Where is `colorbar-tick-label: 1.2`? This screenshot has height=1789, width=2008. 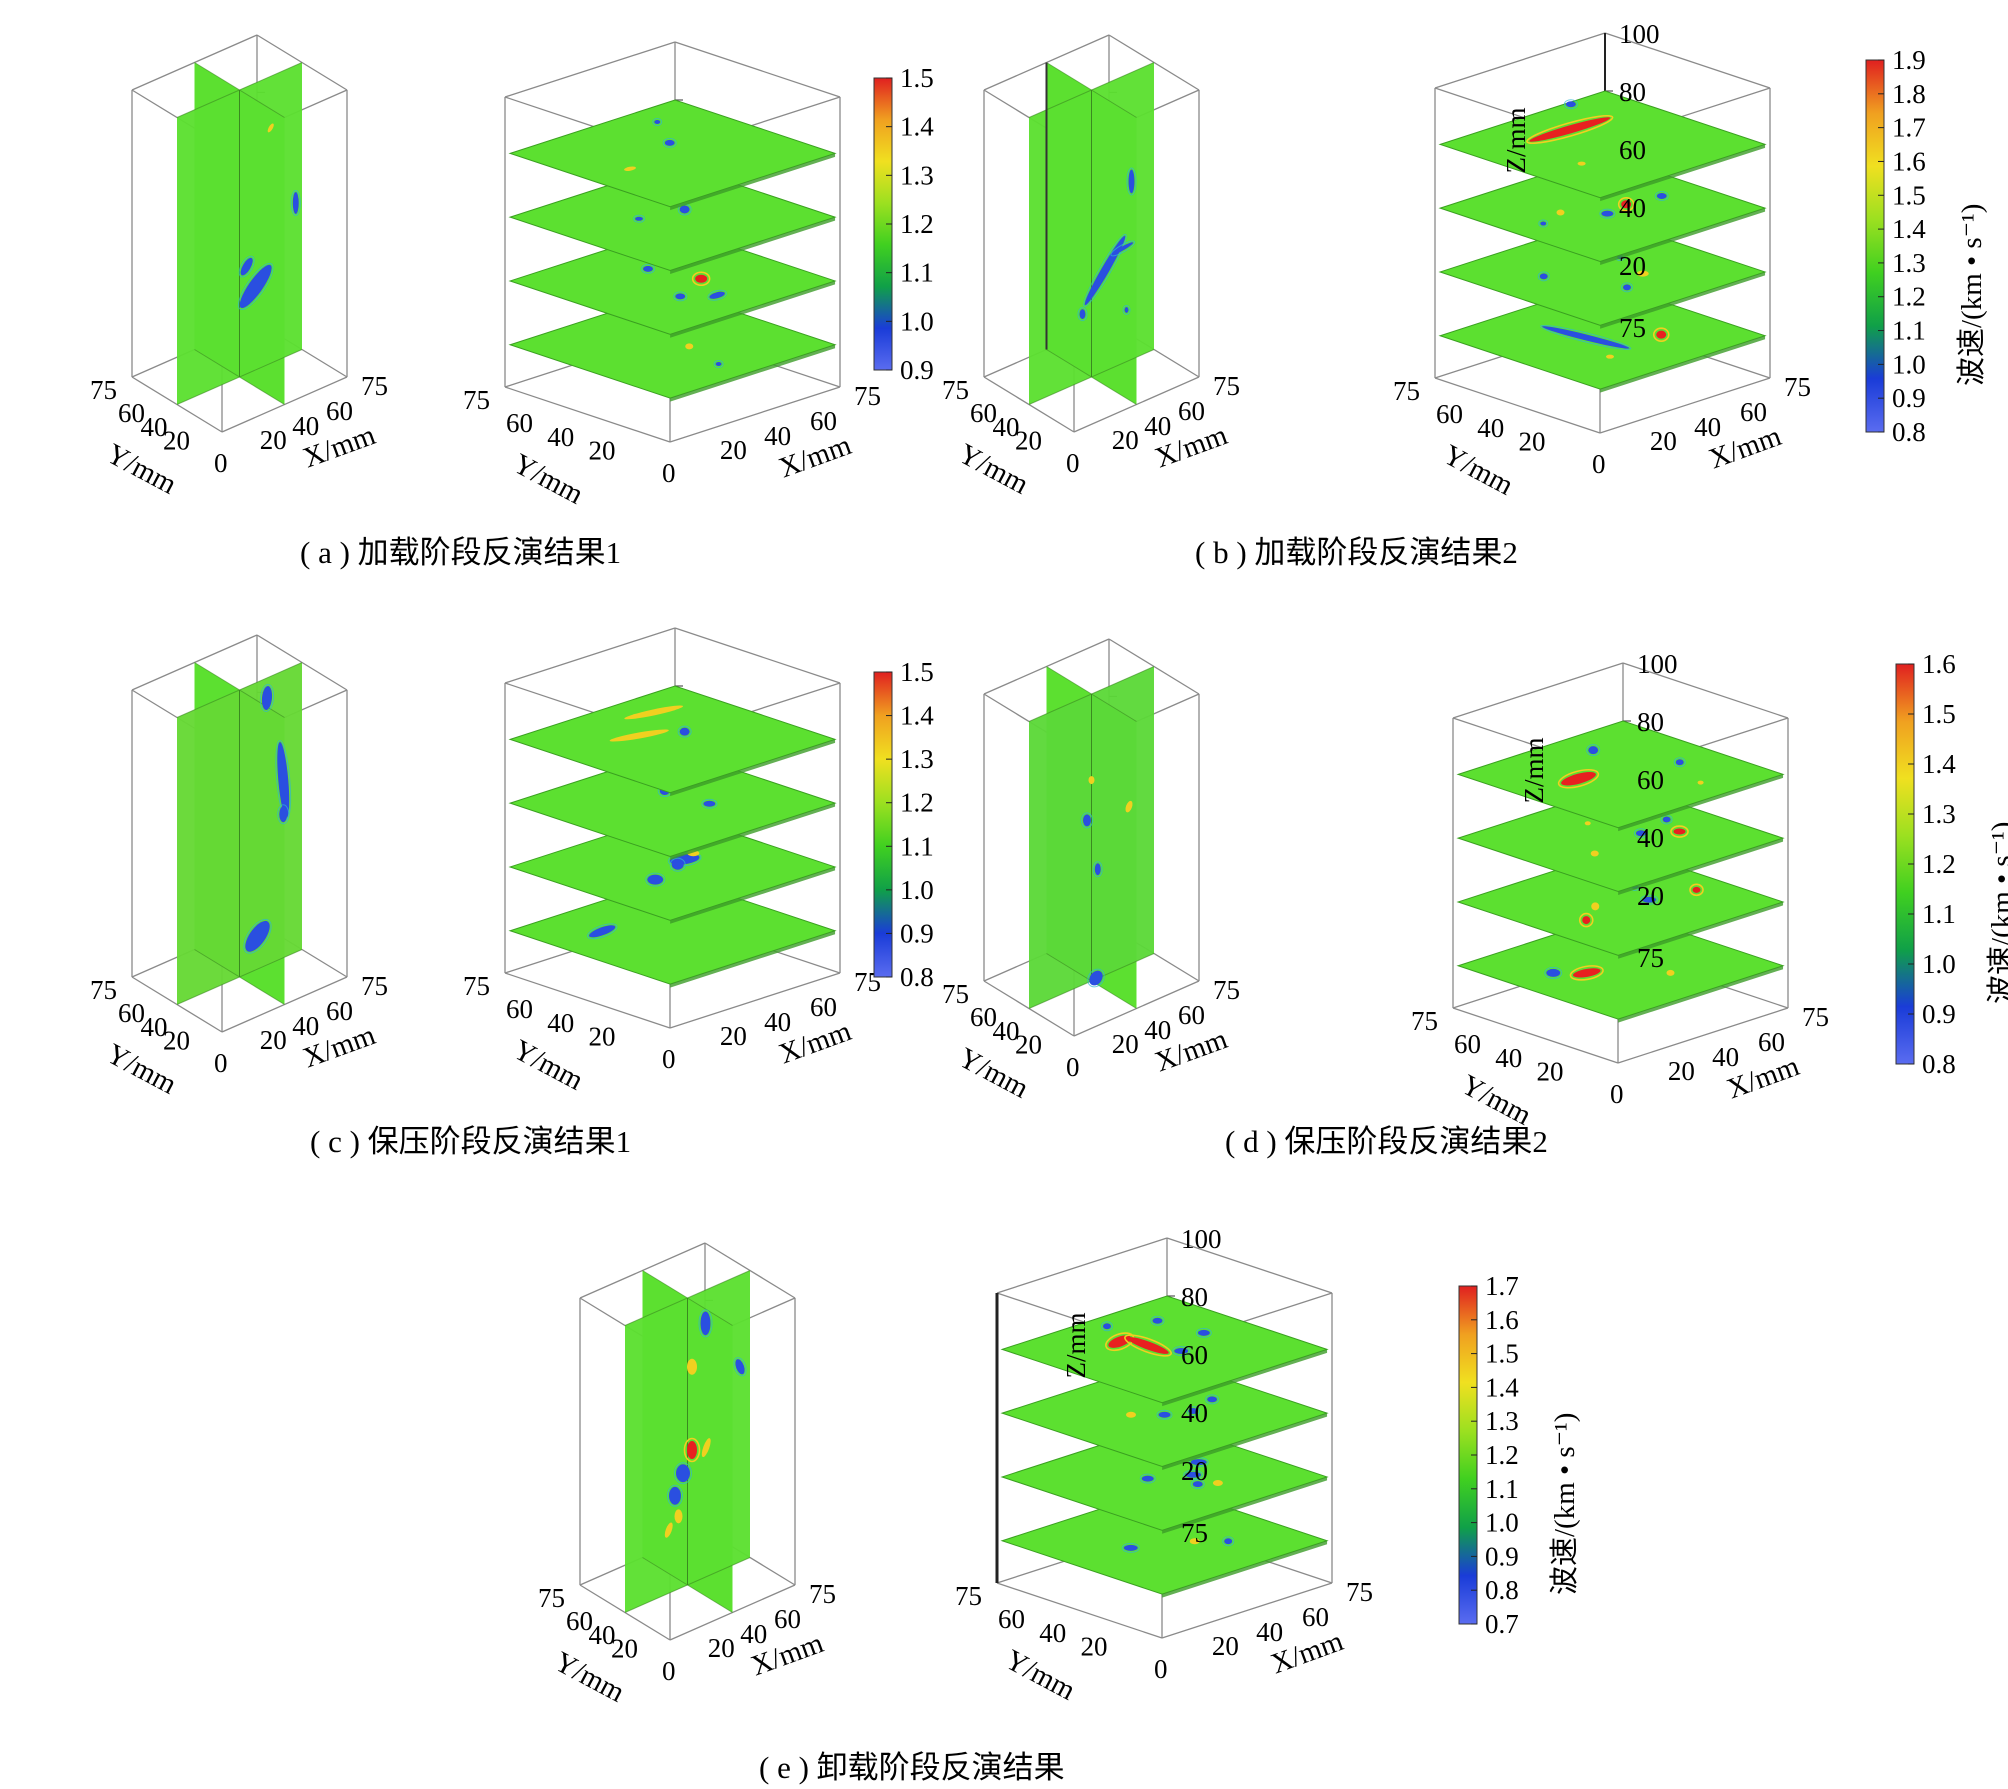 colorbar-tick-label: 1.2 is located at coordinates (917, 224).